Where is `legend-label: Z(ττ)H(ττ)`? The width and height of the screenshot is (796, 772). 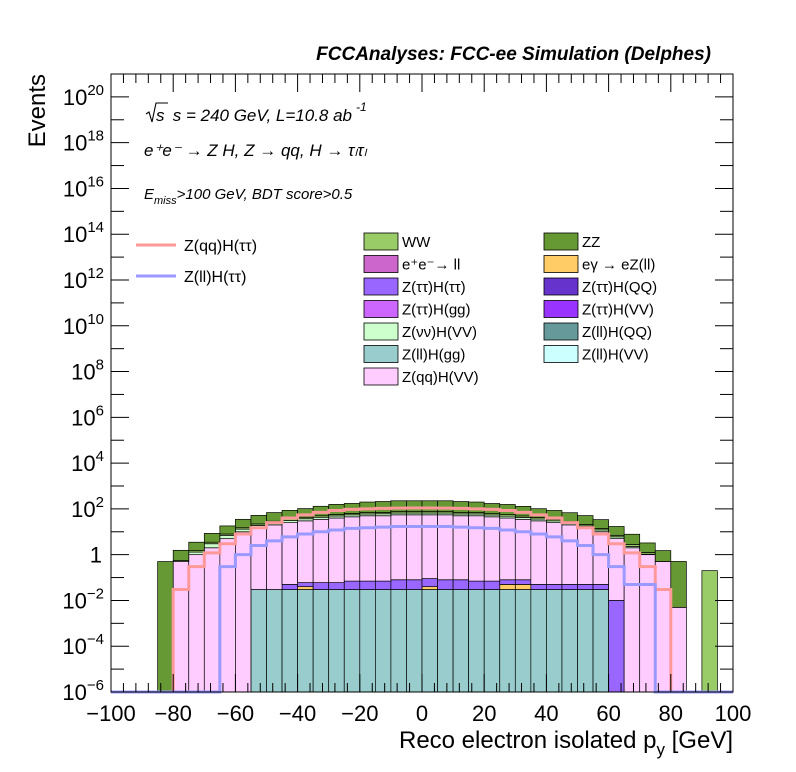 legend-label: Z(ττ)H(ττ) is located at coordinates (434, 287).